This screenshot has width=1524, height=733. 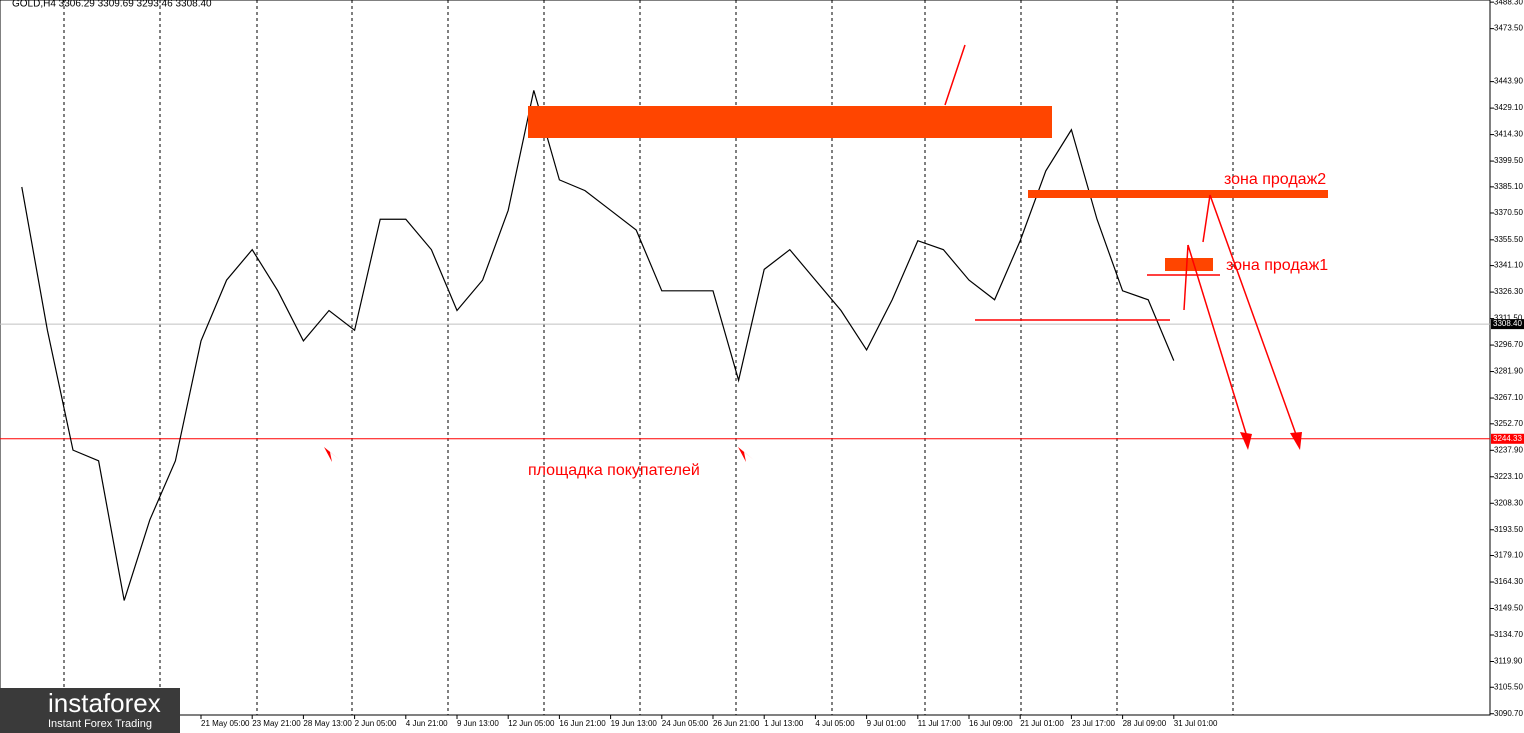 I want to click on x-tick-label: 31 Jul 01:00, so click(x=1196, y=723).